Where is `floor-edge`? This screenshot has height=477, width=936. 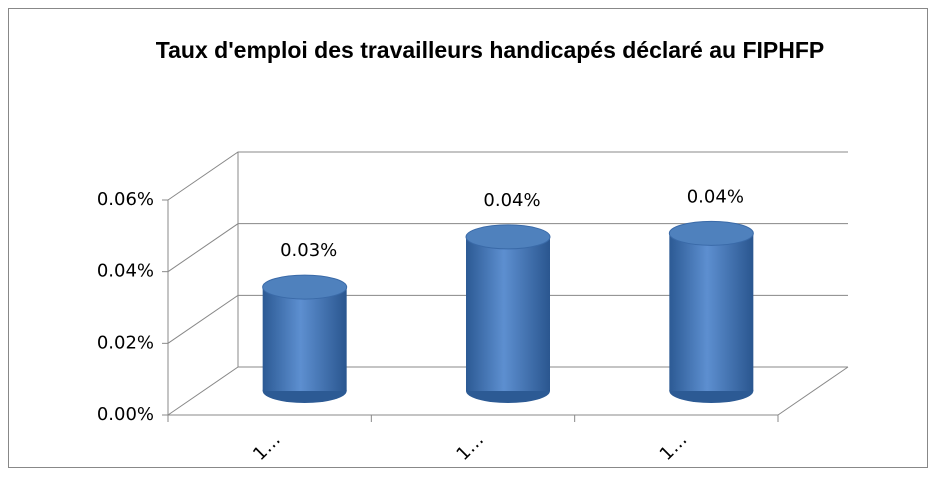
floor-edge is located at coordinates (813, 391).